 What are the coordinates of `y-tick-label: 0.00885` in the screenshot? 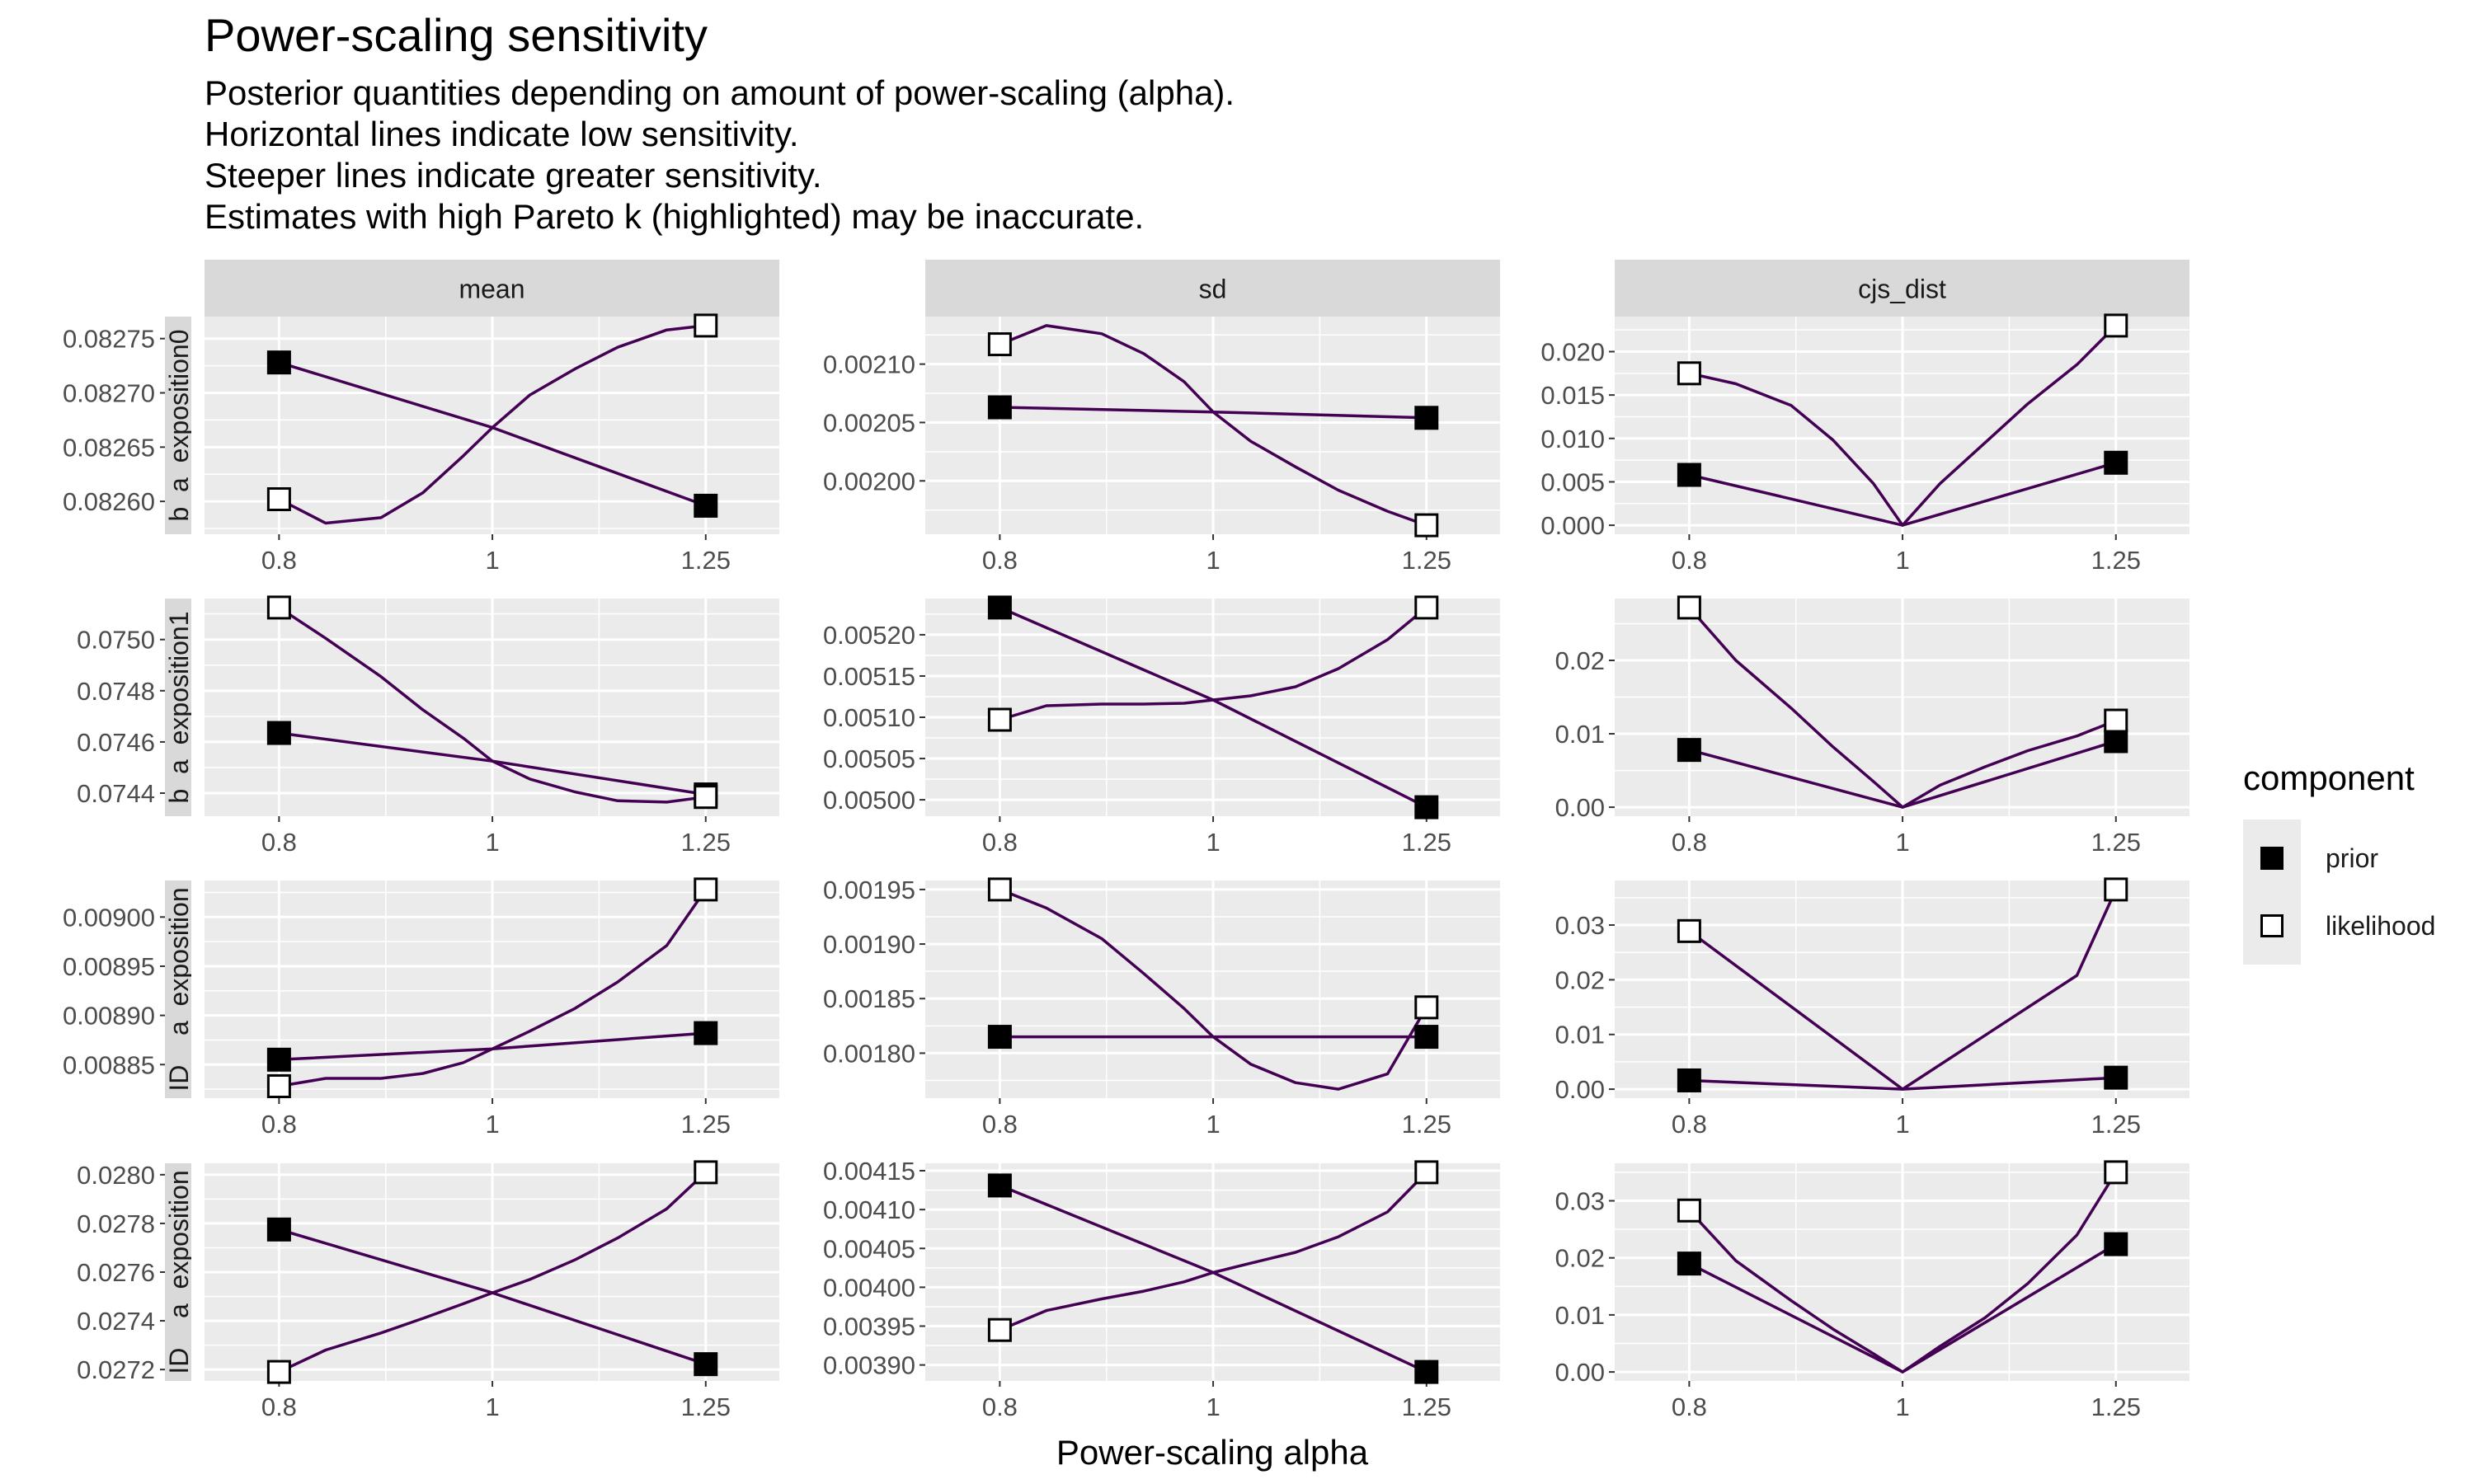 It's located at (109, 1064).